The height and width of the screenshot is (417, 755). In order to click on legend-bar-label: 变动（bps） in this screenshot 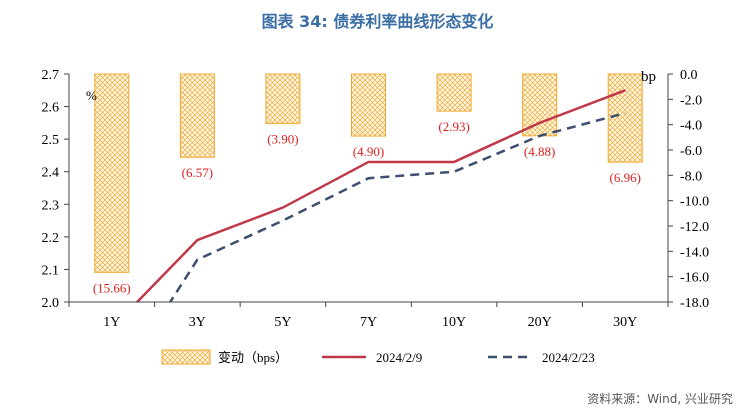, I will do `click(253, 357)`.